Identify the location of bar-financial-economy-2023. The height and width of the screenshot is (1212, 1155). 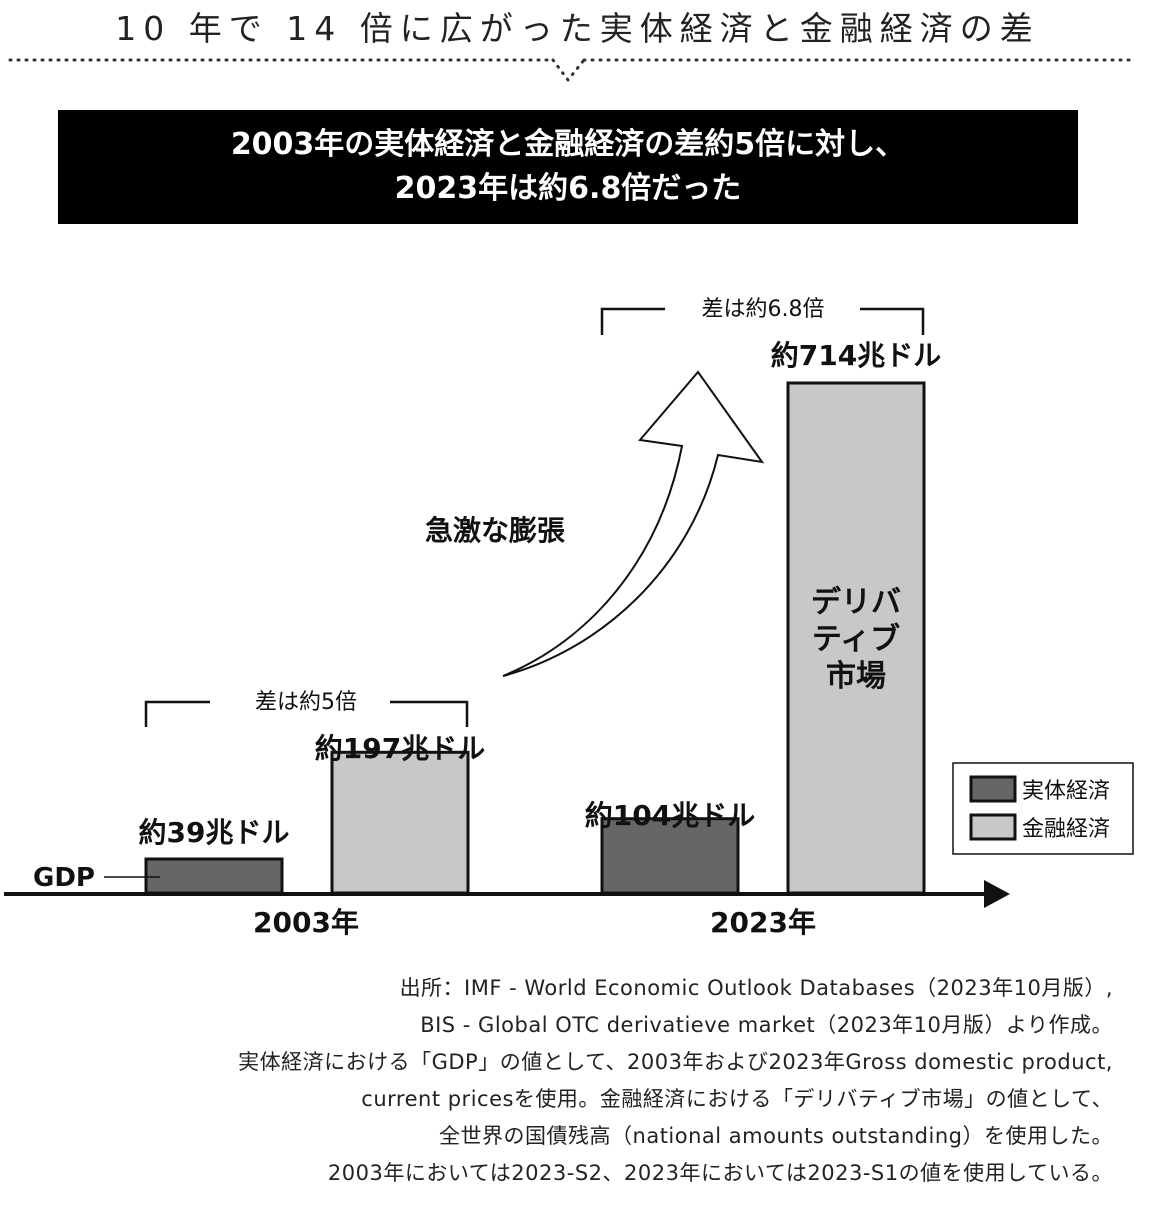
(856, 638).